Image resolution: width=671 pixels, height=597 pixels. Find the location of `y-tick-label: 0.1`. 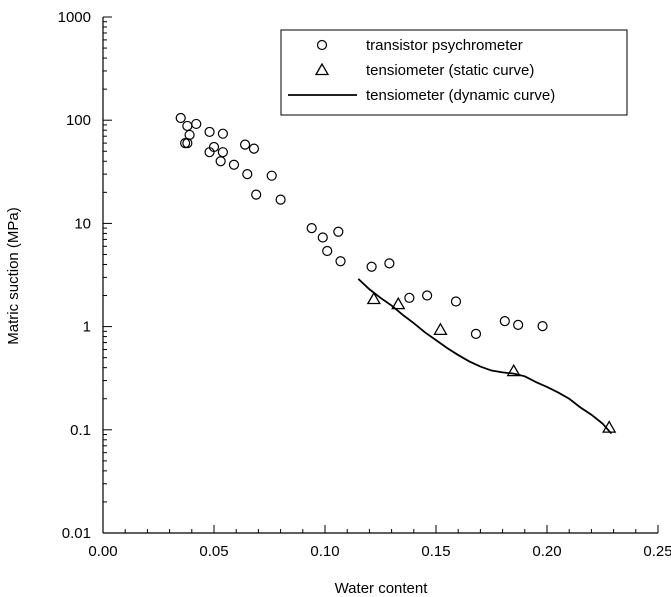

y-tick-label: 0.1 is located at coordinates (80, 430).